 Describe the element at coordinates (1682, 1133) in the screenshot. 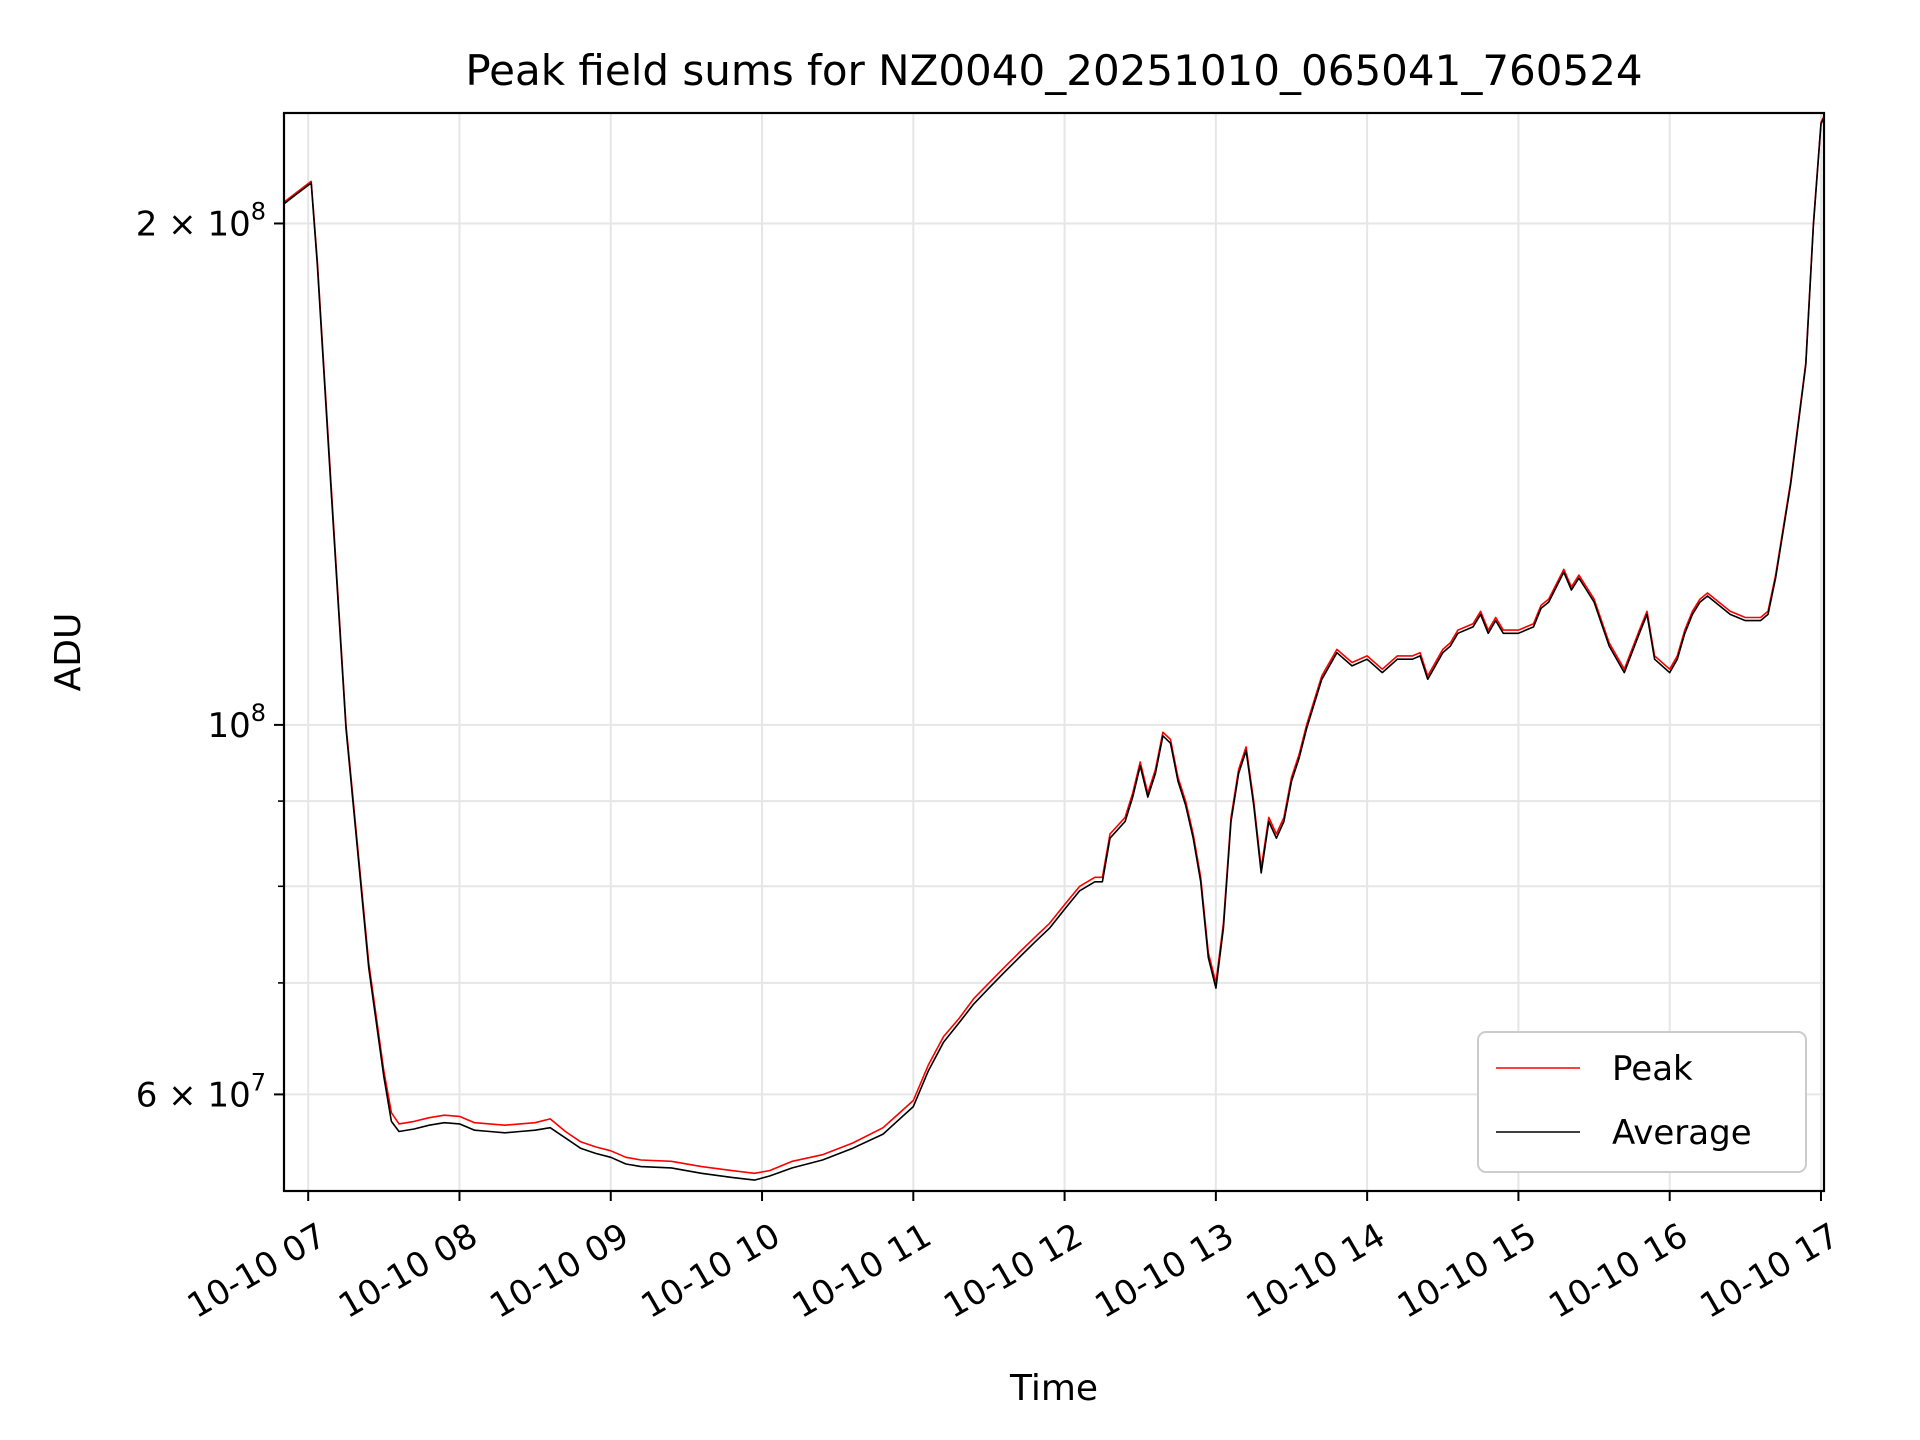

I see `legend-label-average: Average` at that location.